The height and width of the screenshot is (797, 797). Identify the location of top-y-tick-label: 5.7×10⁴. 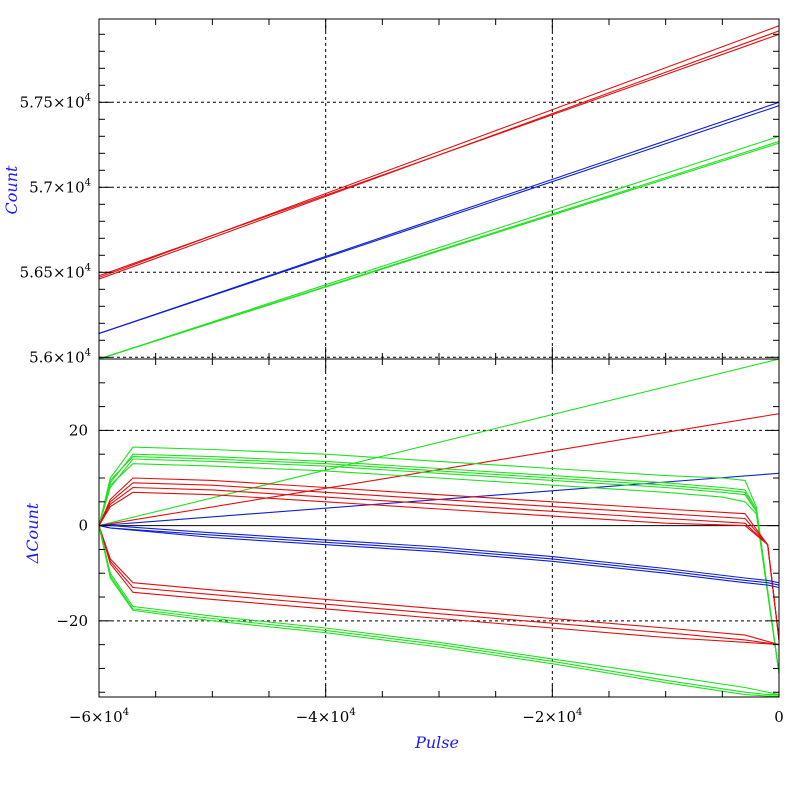
(60, 186).